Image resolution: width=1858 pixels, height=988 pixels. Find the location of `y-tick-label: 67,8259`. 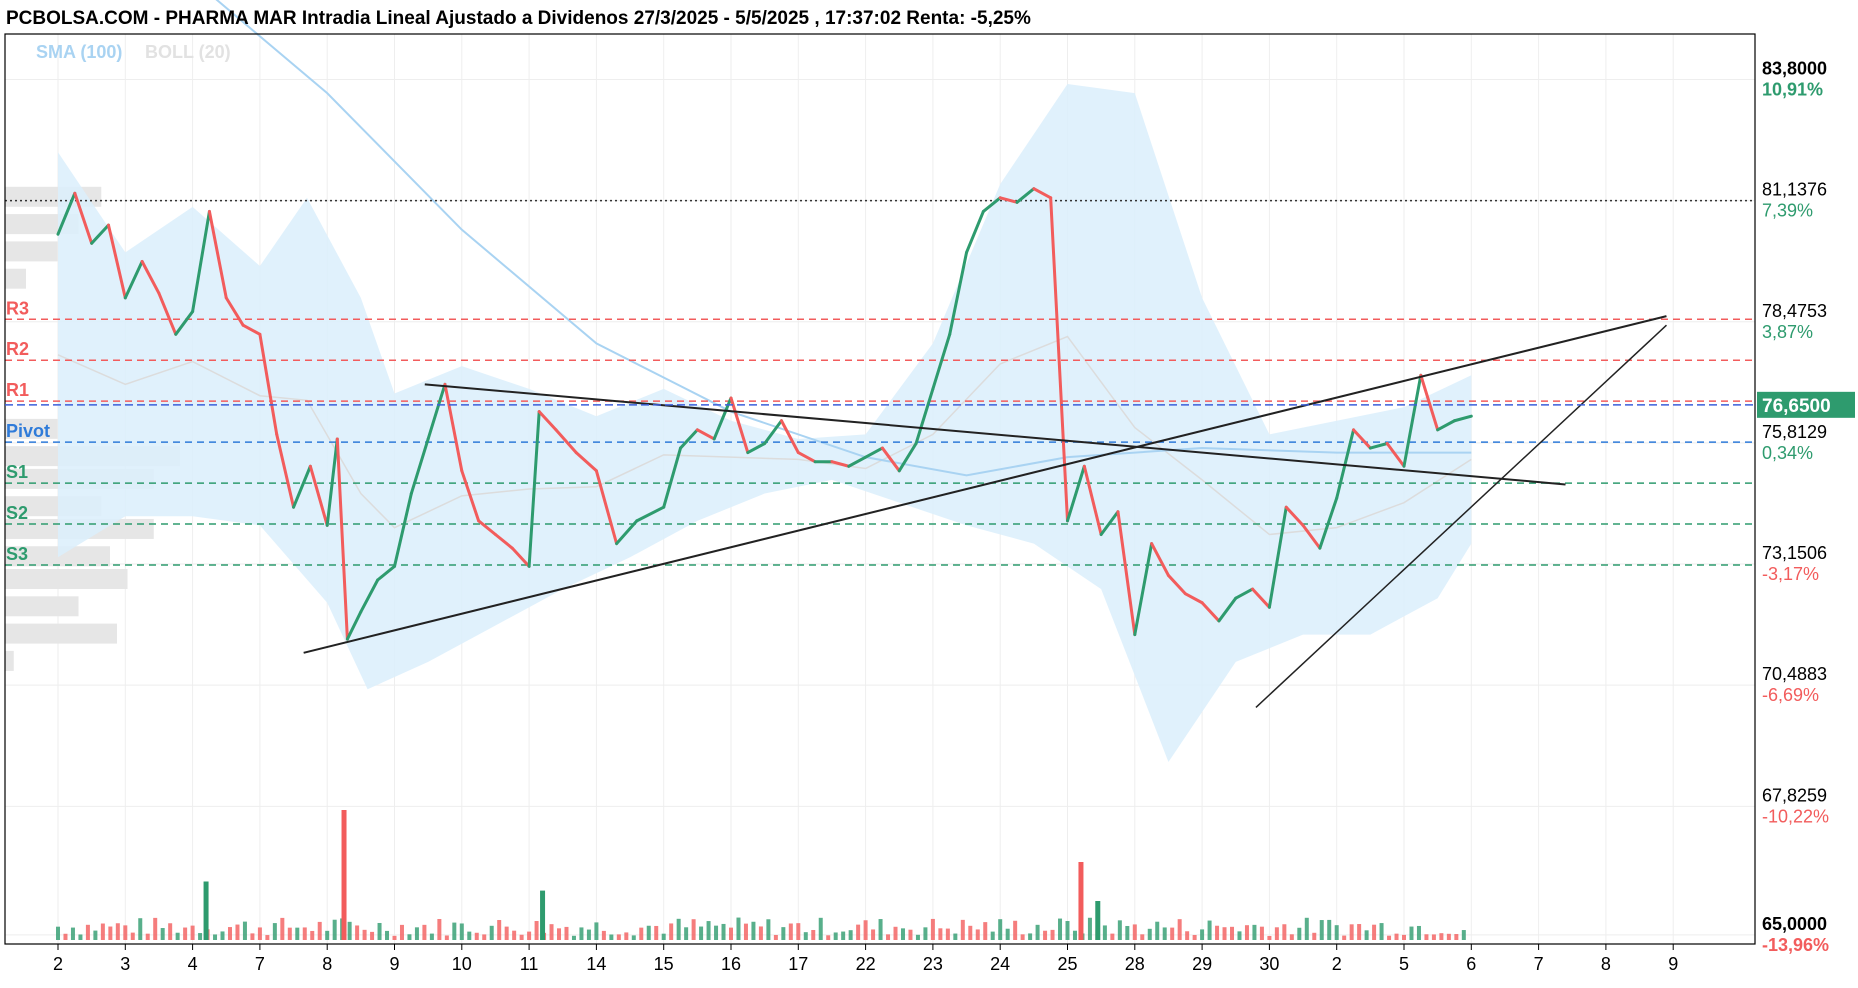

y-tick-label: 67,8259 is located at coordinates (1794, 795).